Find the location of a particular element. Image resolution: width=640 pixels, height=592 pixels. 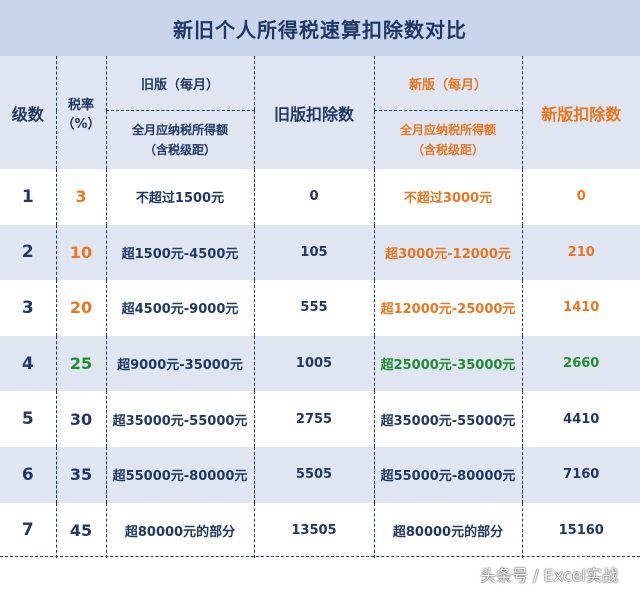

old-range-cell: 超80000元的部分 is located at coordinates (179, 530).